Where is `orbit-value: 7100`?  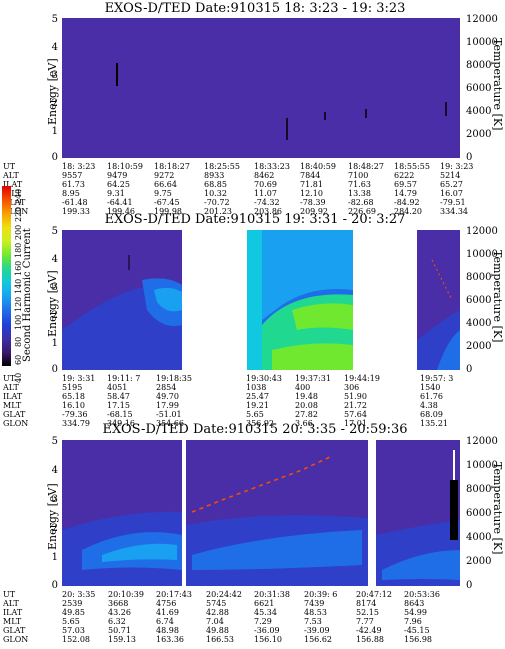
orbit-value: 7100 is located at coordinates (358, 175).